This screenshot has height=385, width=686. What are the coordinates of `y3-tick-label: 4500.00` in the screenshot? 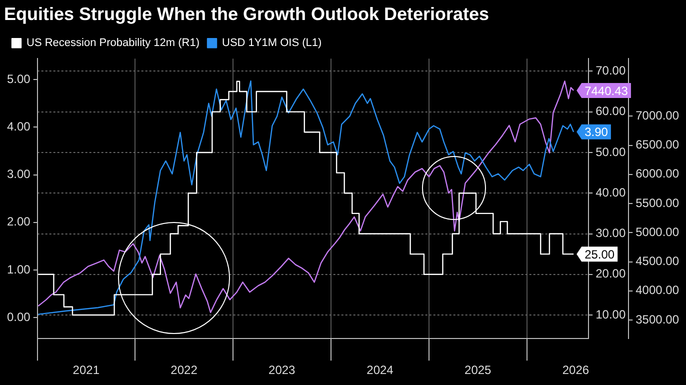 It's located at (658, 261).